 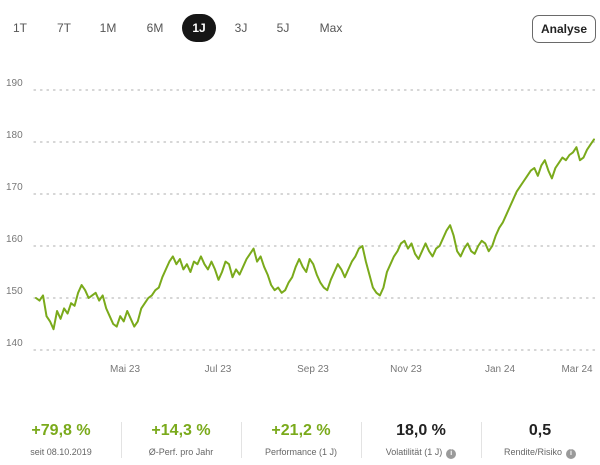 I want to click on x-axis-labels: Mai 23 Jul 23 Sep 23 Nov 23 Jan 24 Mar 24, so click(x=351, y=369).